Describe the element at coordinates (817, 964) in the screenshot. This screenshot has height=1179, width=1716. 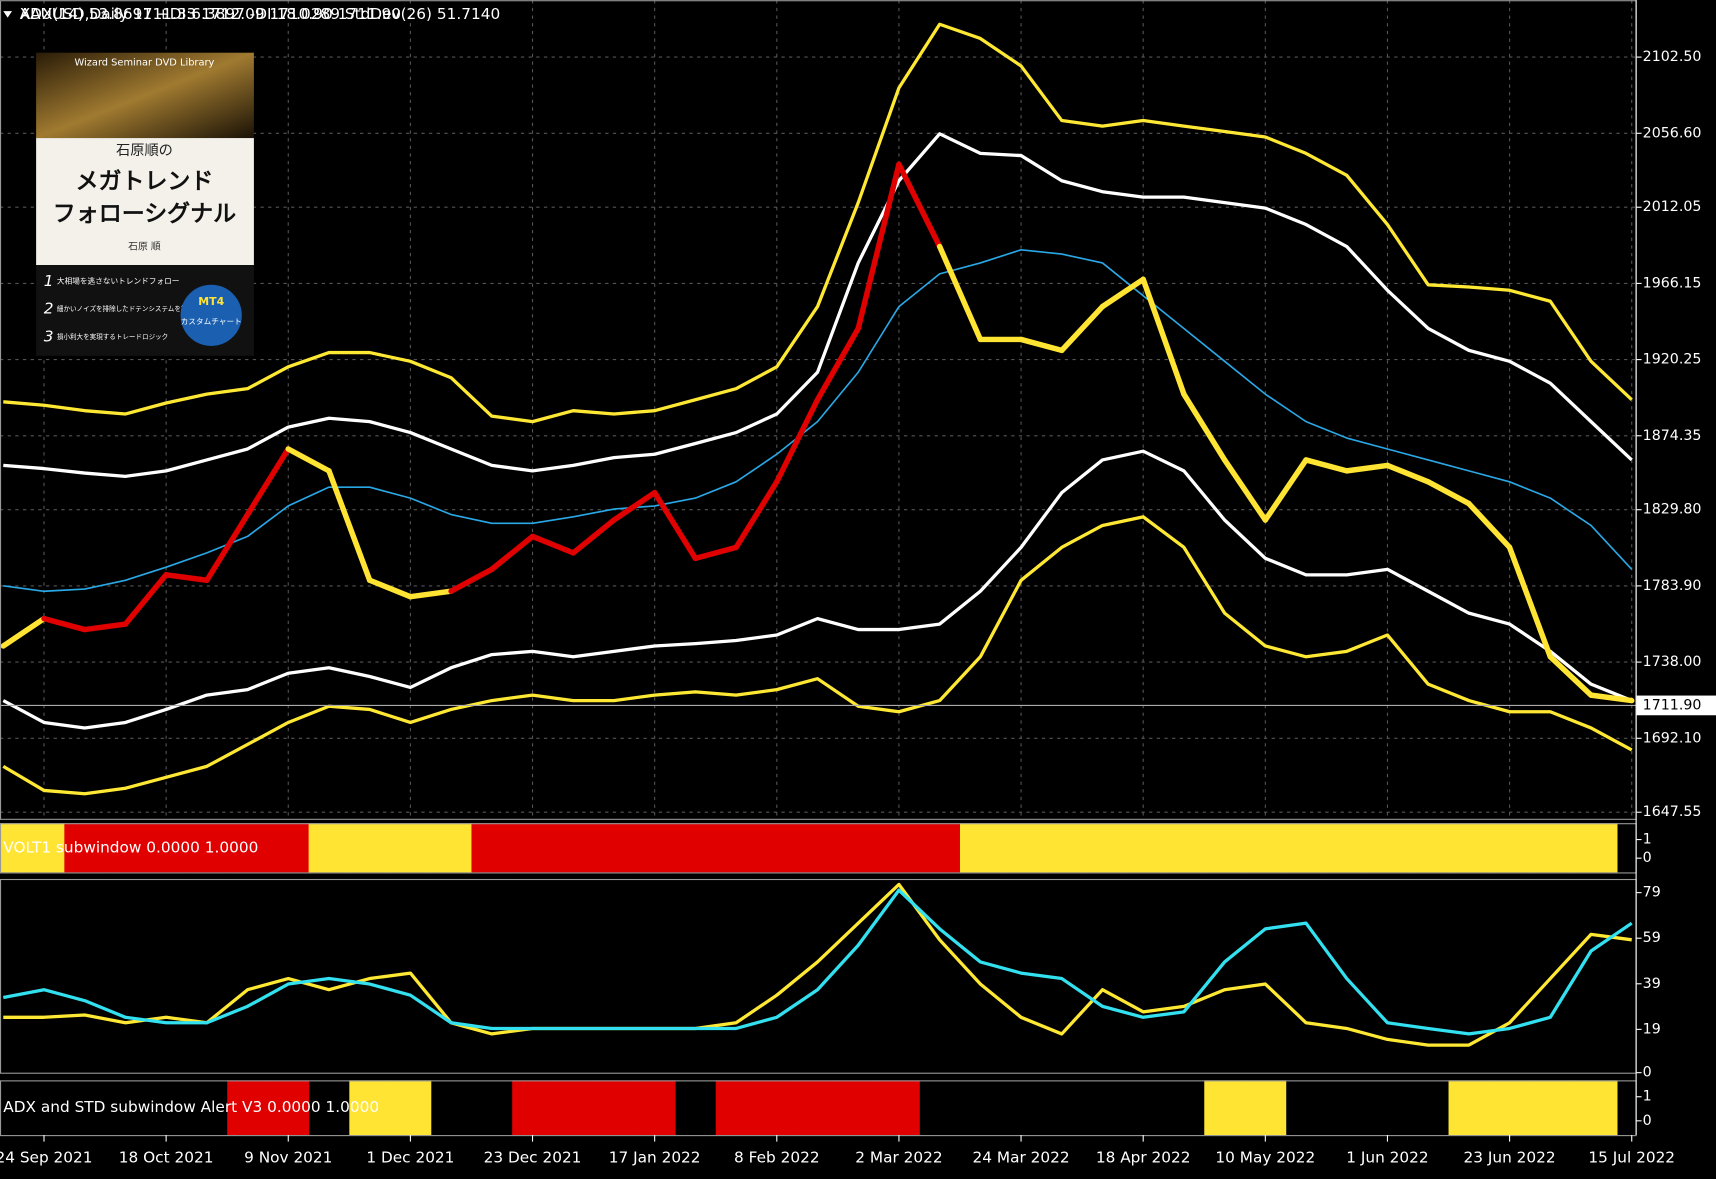
I see `series-line` at that location.